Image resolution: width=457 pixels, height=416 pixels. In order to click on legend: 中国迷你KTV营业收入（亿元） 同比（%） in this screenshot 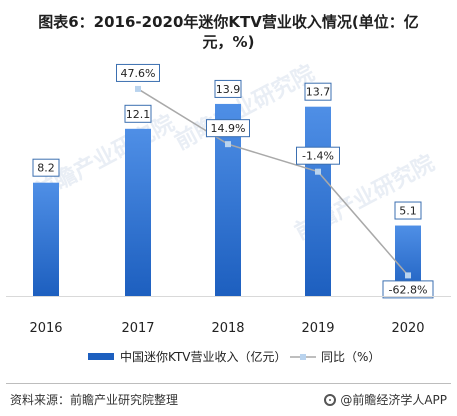, I will do `click(234, 356)`.